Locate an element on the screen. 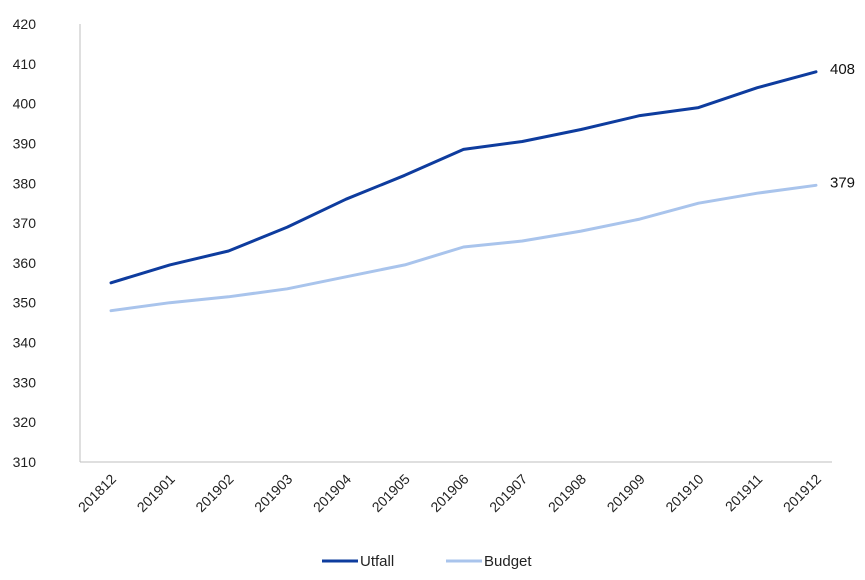 The width and height of the screenshot is (865, 580). y-tick-label: 330 is located at coordinates (25, 382).